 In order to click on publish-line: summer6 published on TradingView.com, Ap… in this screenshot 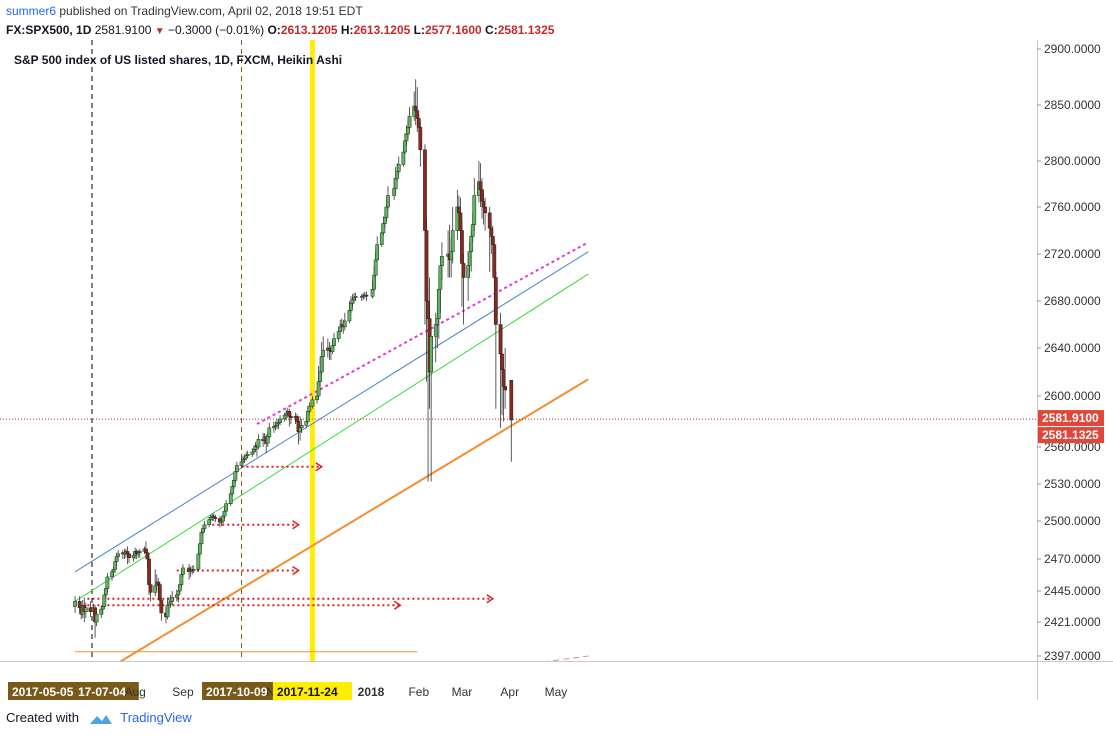, I will do `click(184, 11)`.